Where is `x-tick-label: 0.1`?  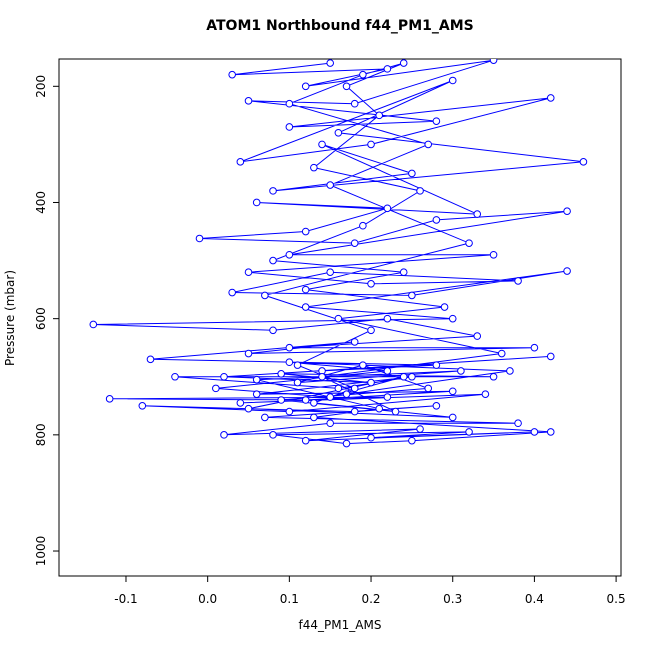
x-tick-label: 0.1 is located at coordinates (289, 599).